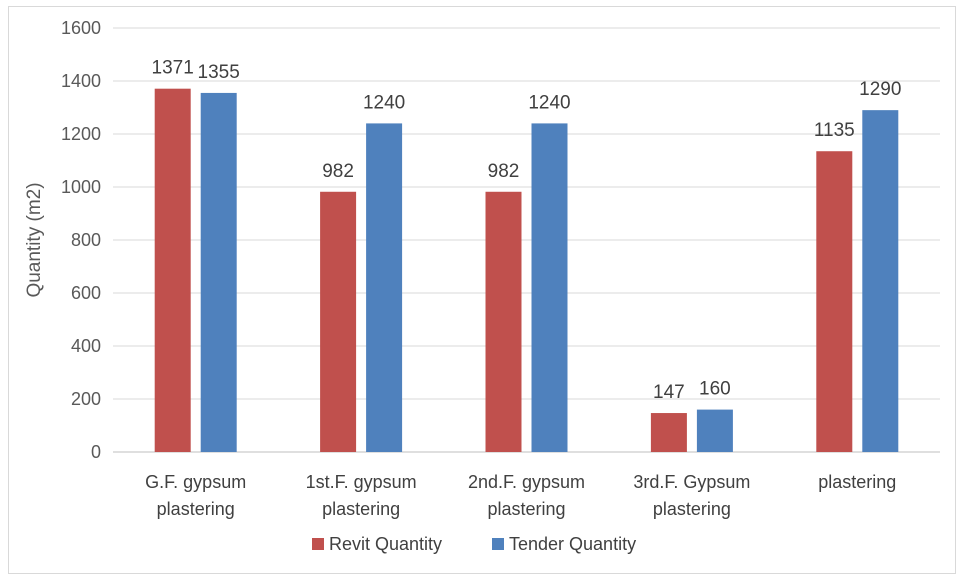 This screenshot has width=960, height=579. I want to click on legend-label: Revit Quantity, so click(385, 544).